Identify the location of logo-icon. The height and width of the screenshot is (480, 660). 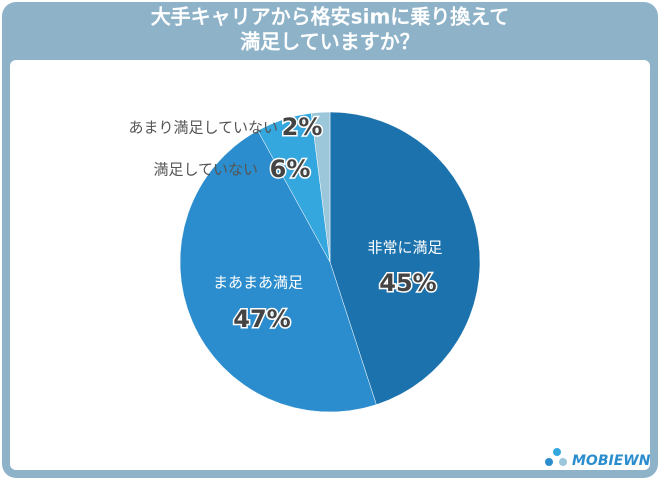
(556, 457).